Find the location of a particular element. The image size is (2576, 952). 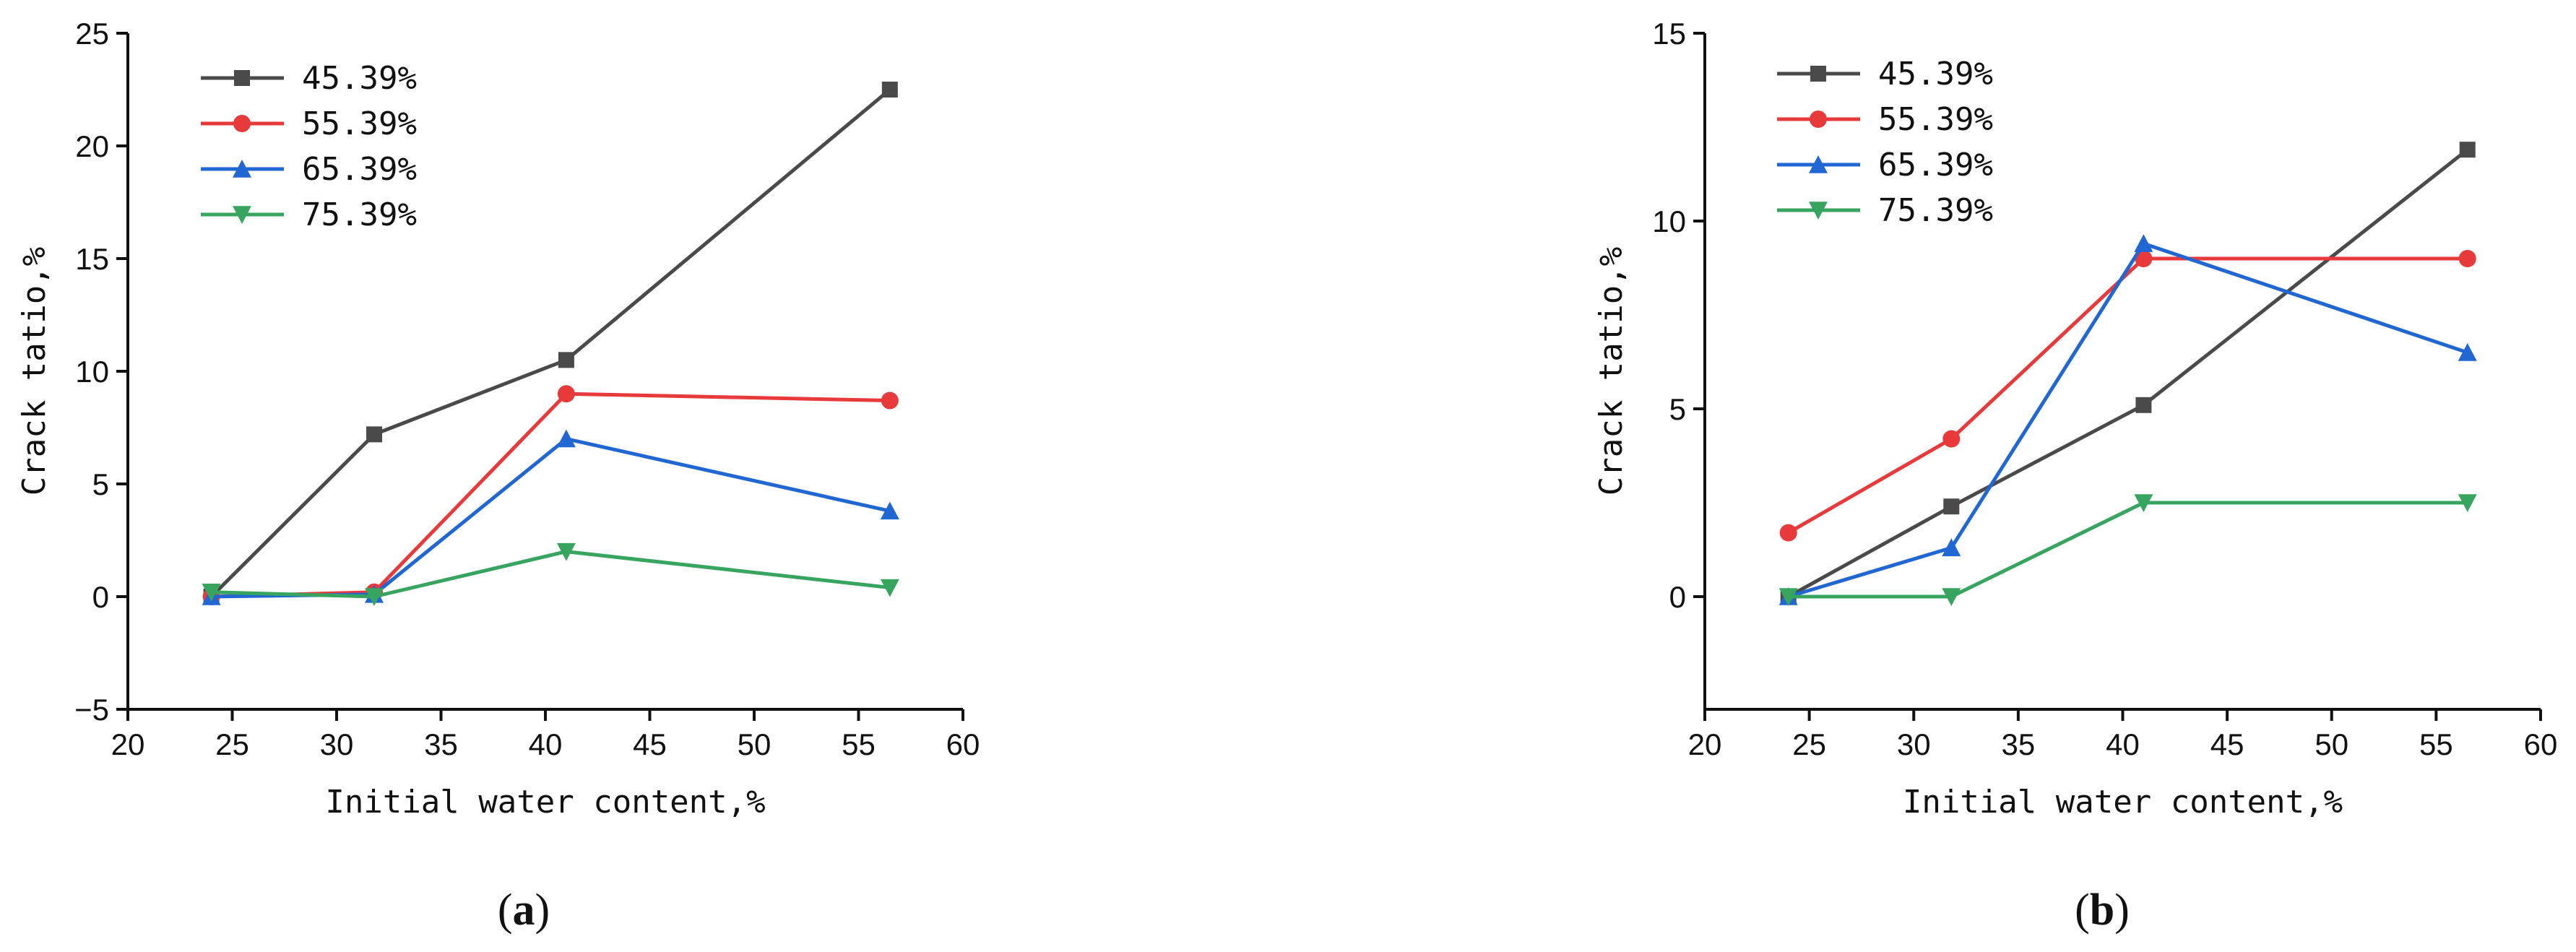

y-tick-label: −5 is located at coordinates (91, 710).